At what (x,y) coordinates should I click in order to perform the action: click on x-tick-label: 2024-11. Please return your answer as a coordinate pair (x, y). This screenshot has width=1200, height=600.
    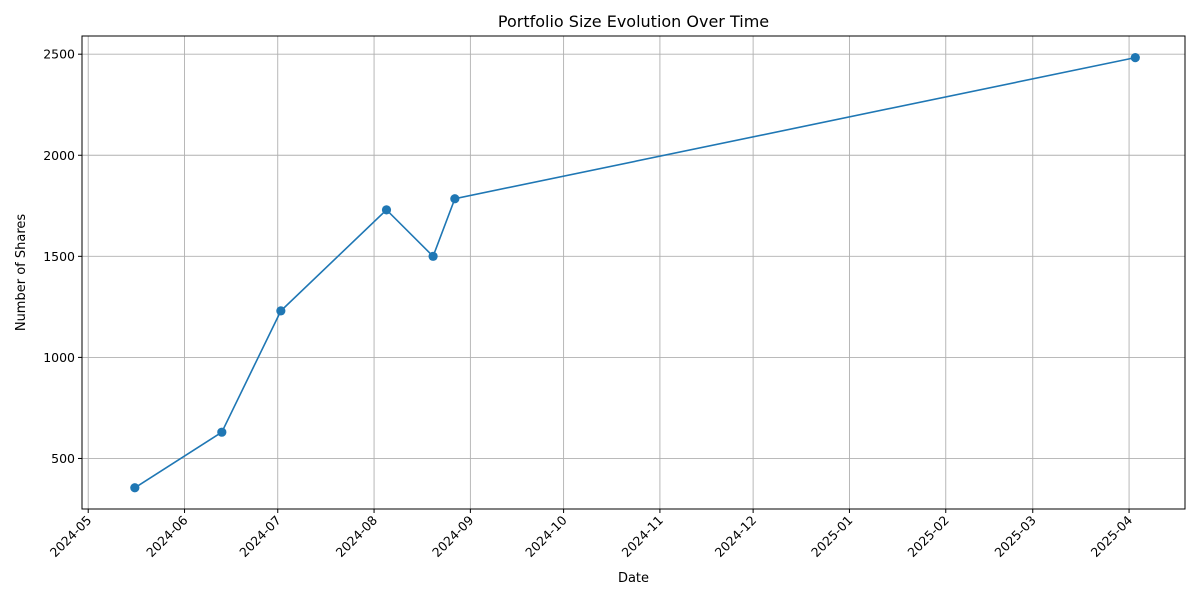
    Looking at the image, I should click on (642, 537).